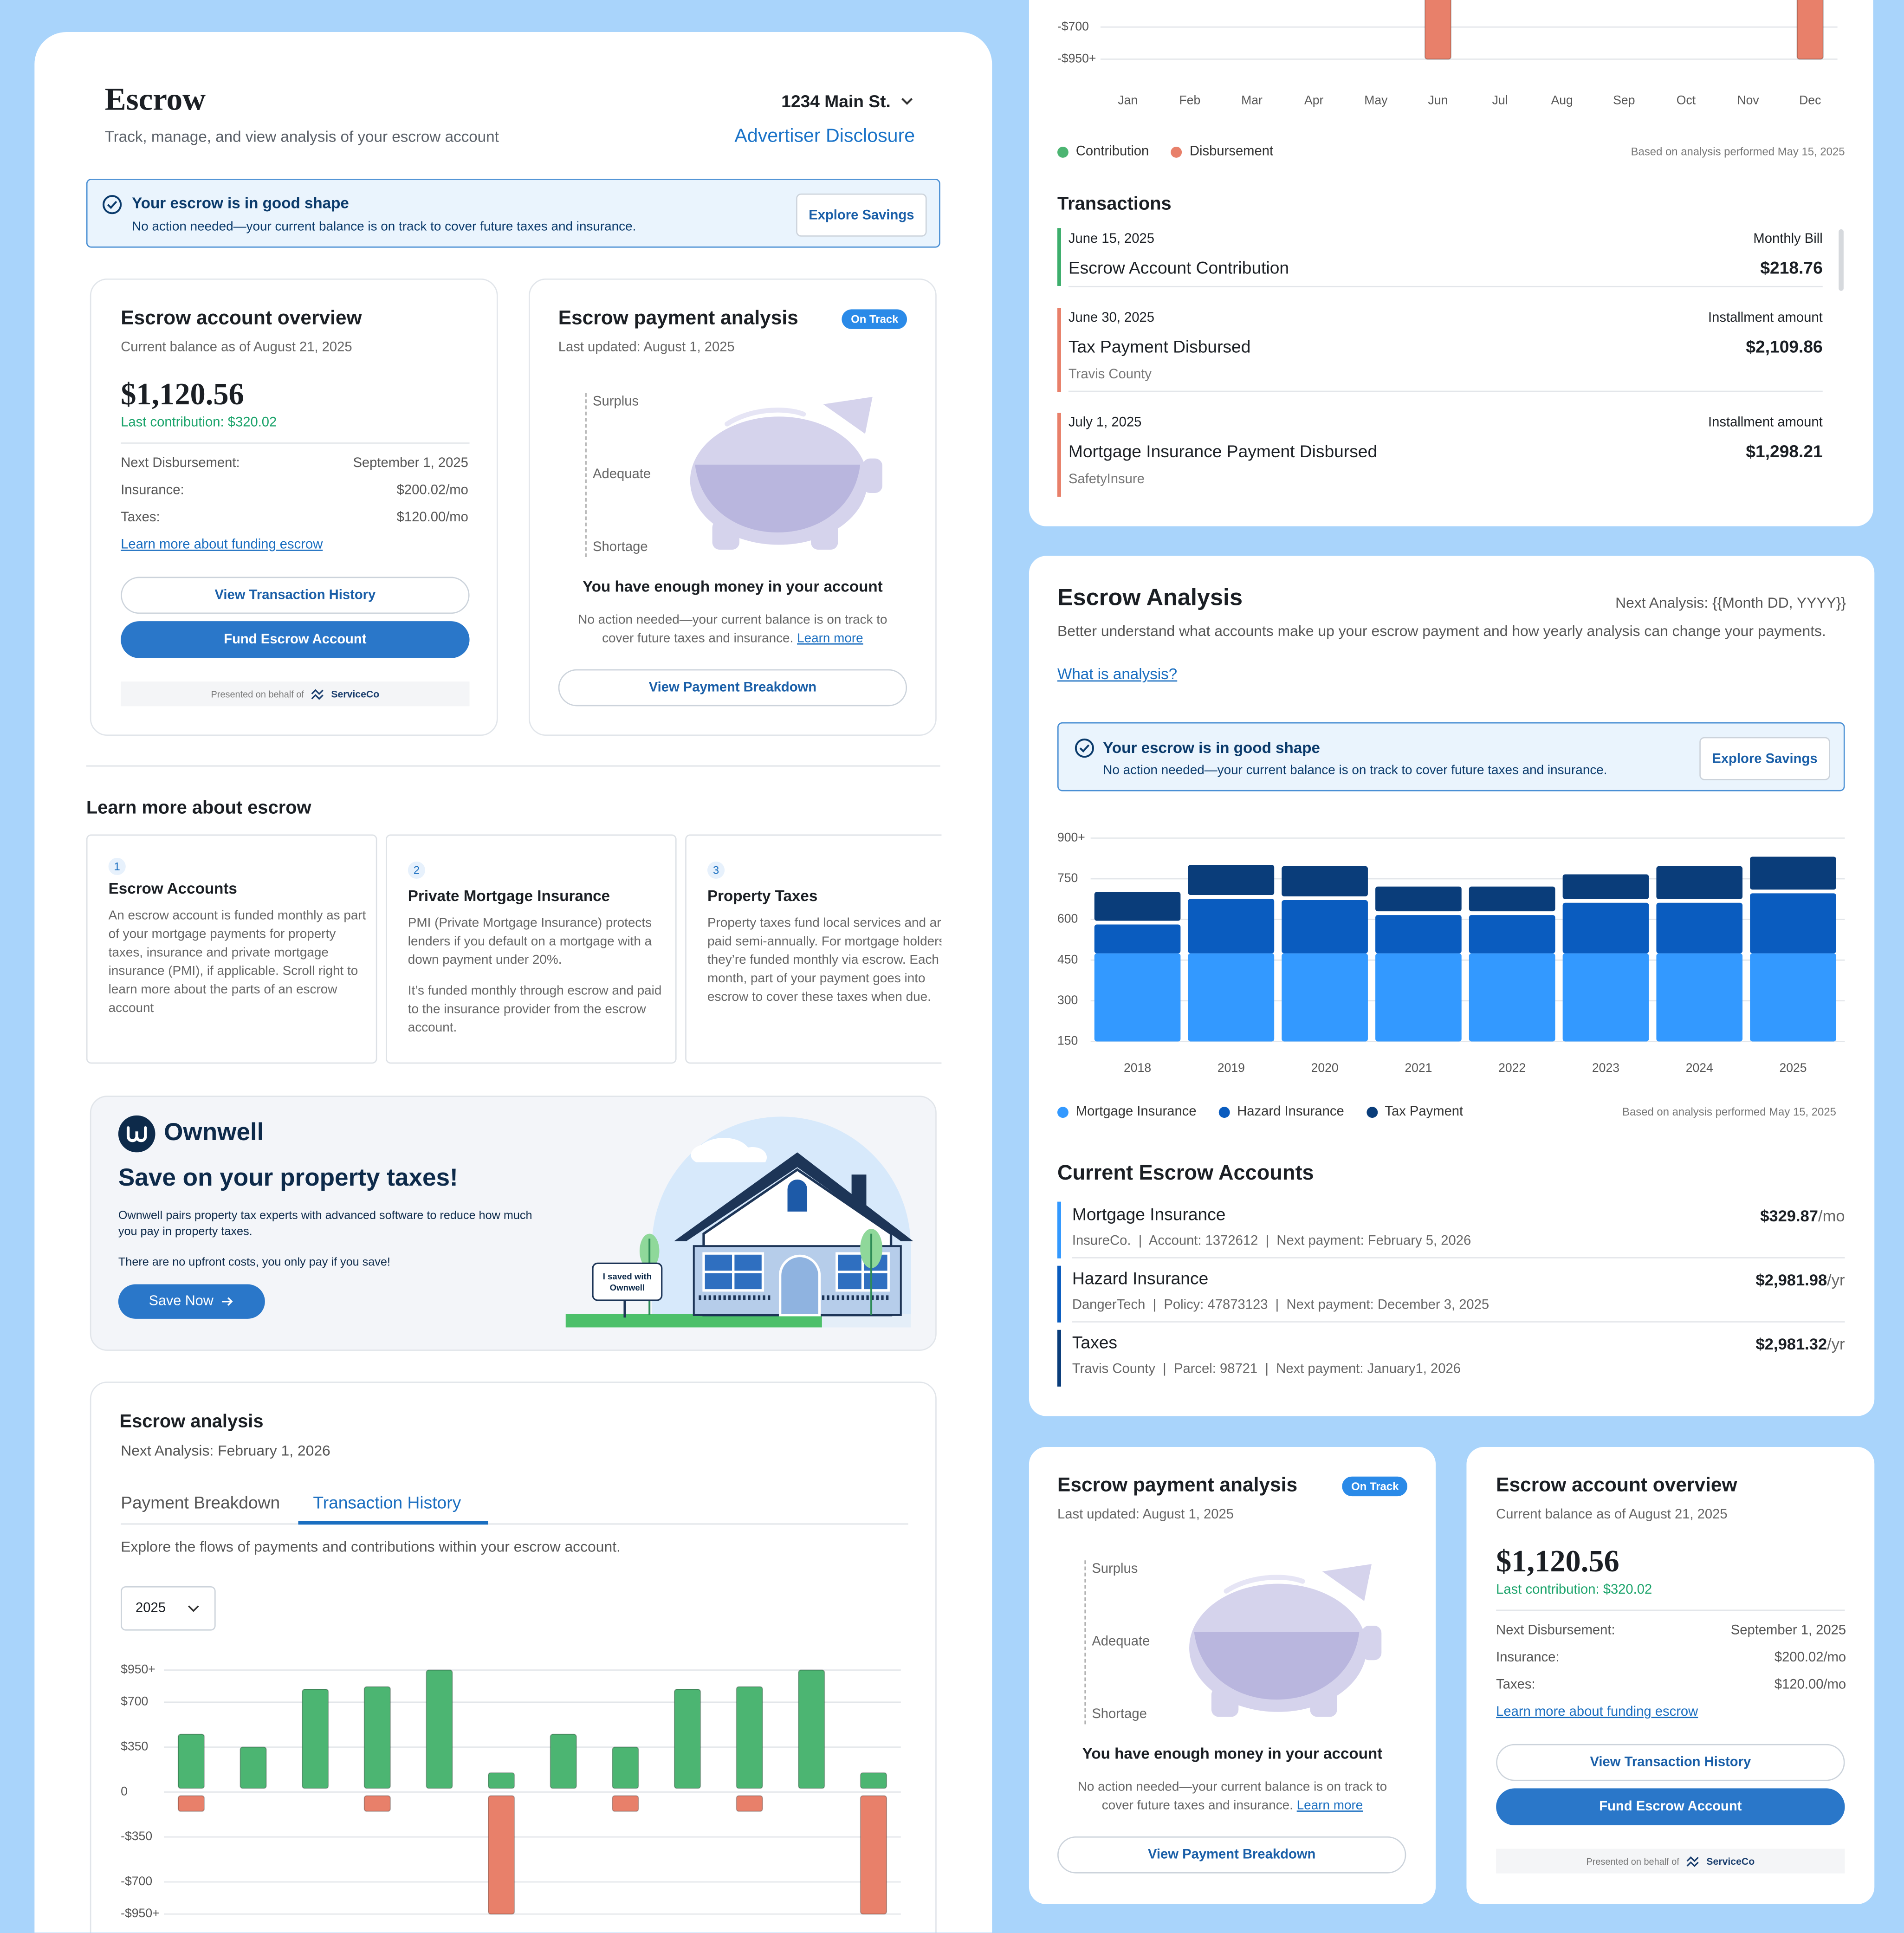 The image size is (1904, 1933). I want to click on card-title: Escrow analysis, so click(191, 1422).